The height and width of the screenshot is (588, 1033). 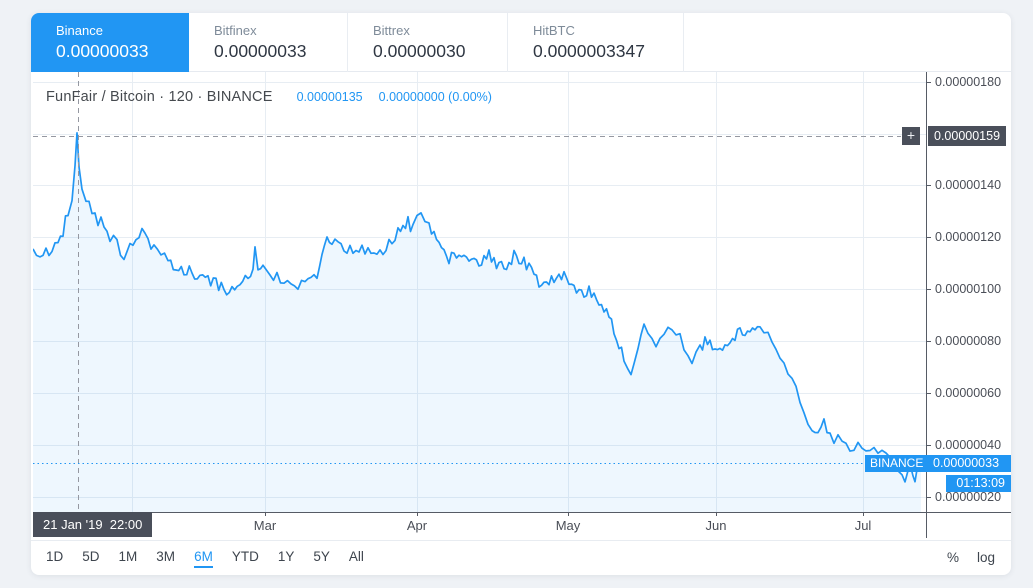 What do you see at coordinates (55, 556) in the screenshot?
I see `range-button-1d: 1D` at bounding box center [55, 556].